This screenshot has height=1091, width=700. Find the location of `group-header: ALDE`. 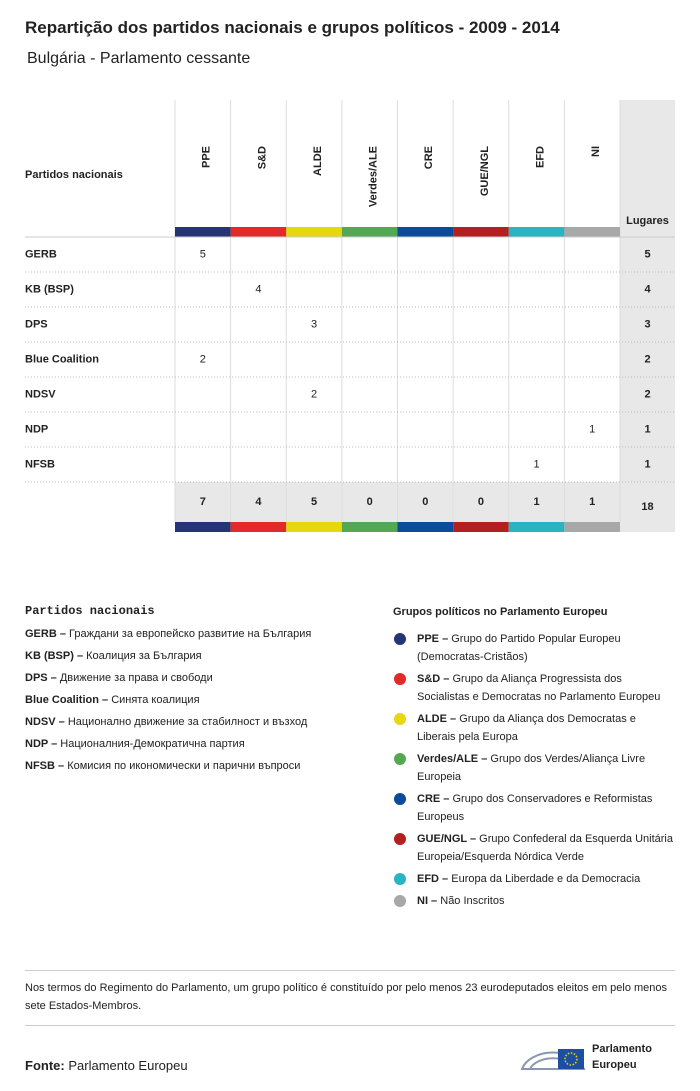

group-header: ALDE is located at coordinates (318, 161).